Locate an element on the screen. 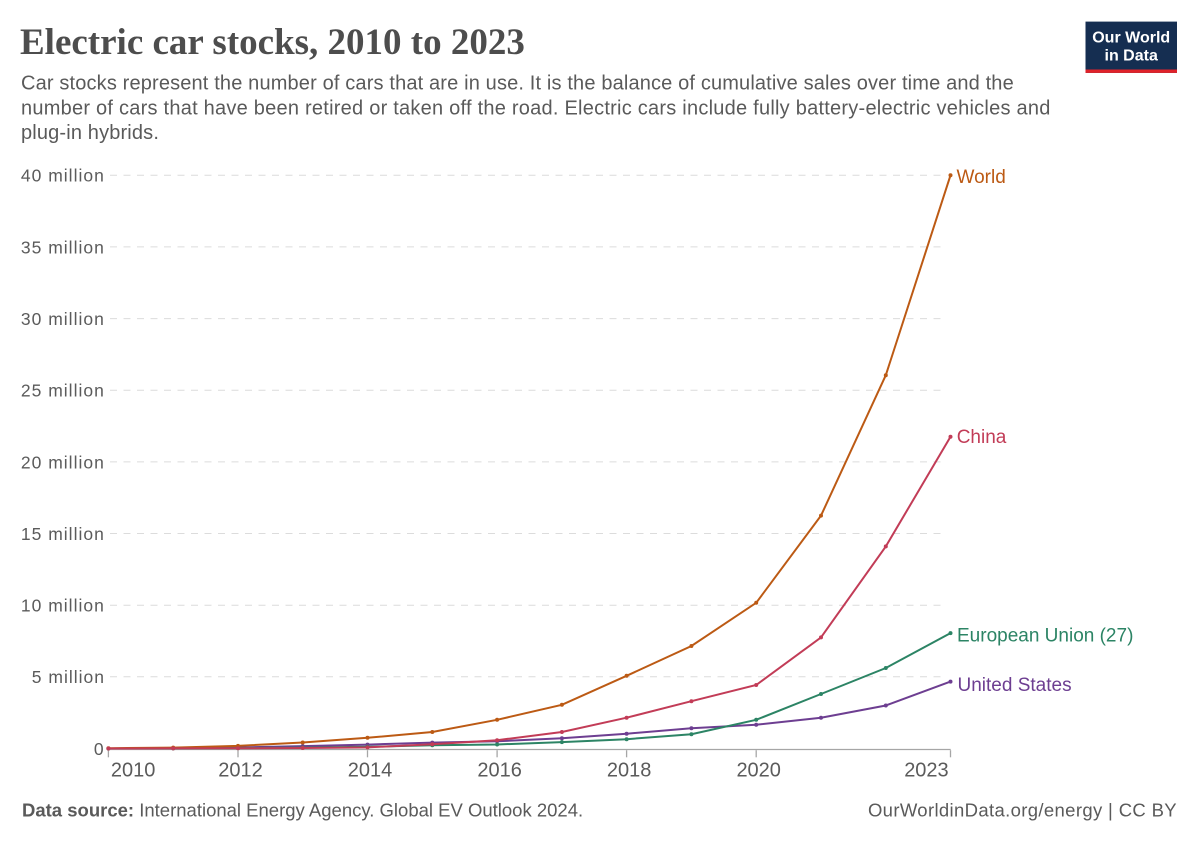 Image resolution: width=1200 pixels, height=847 pixels. svg-text: in Data is located at coordinates (1131, 55).